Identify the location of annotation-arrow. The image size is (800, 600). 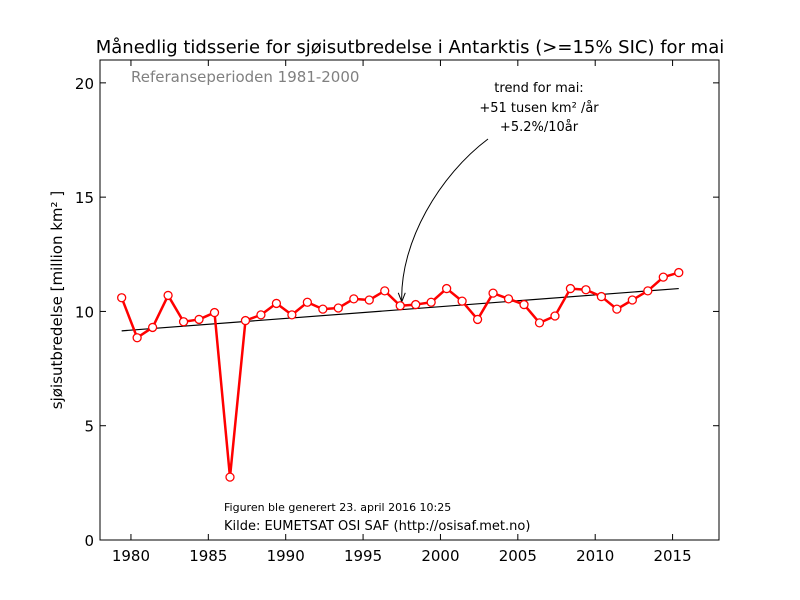
(445, 220).